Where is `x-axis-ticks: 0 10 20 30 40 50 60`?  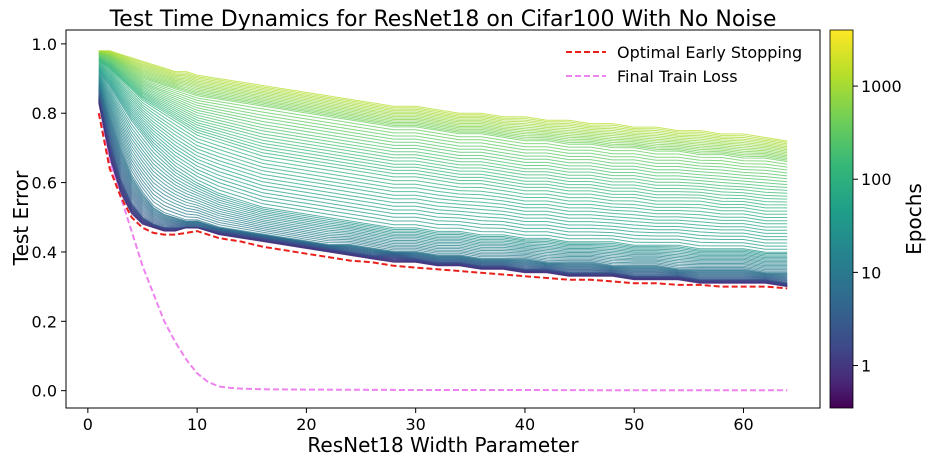
x-axis-ticks: 0 10 20 30 40 50 60 is located at coordinates (418, 421).